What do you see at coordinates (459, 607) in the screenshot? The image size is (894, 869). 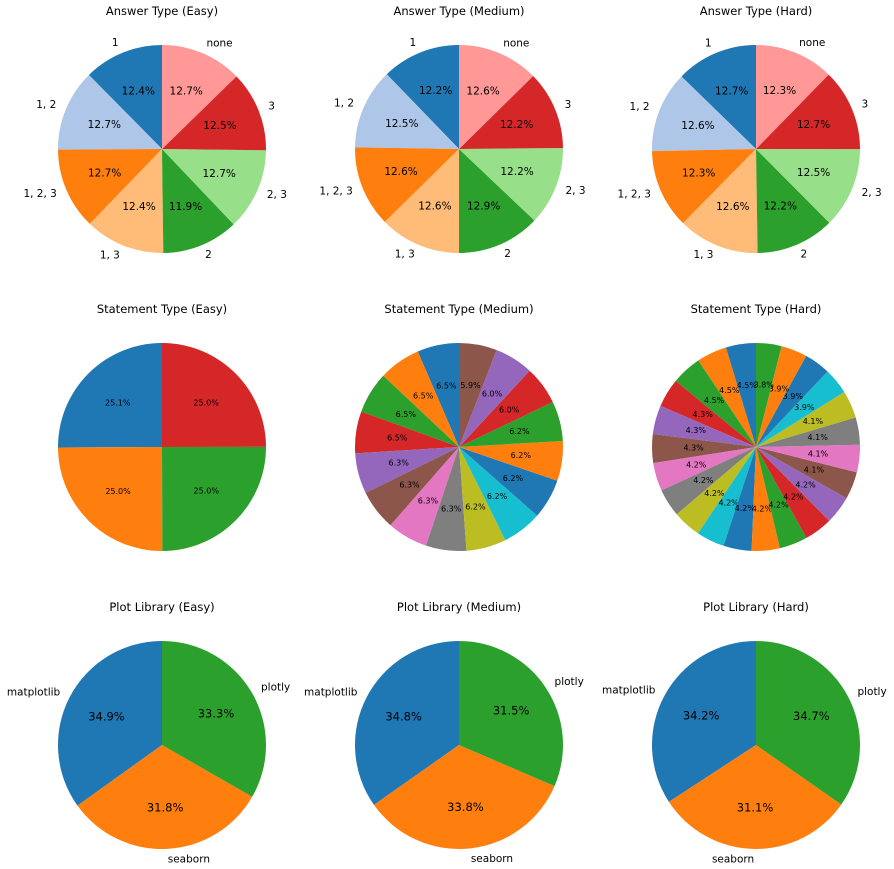 I see `chart-title: Plot Library (Medium)` at bounding box center [459, 607].